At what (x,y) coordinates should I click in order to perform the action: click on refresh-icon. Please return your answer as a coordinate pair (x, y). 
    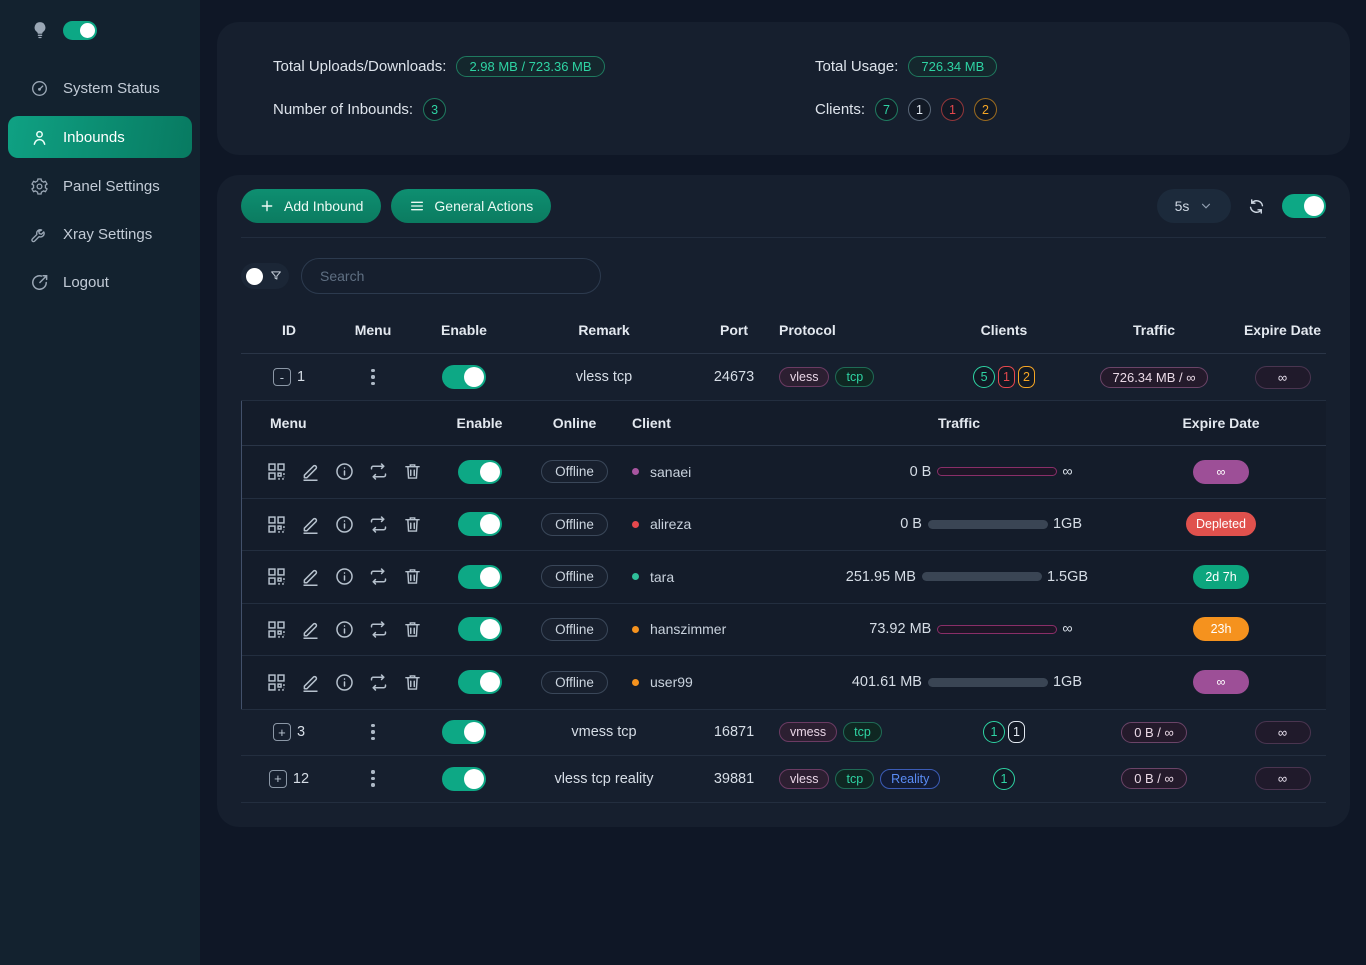
    Looking at the image, I should click on (1256, 206).